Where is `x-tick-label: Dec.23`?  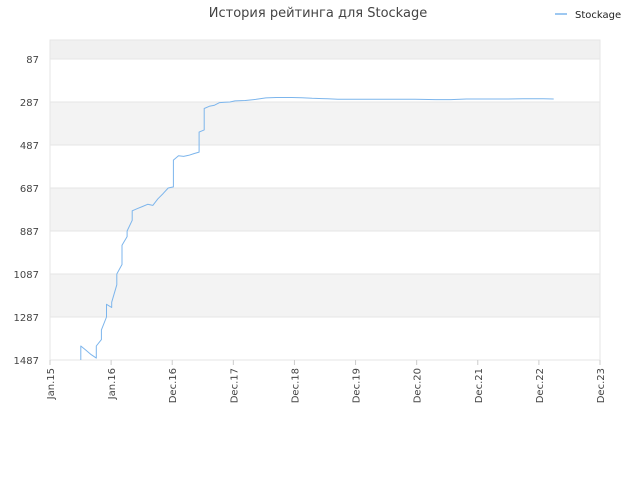 x-tick-label: Dec.23 is located at coordinates (601, 385).